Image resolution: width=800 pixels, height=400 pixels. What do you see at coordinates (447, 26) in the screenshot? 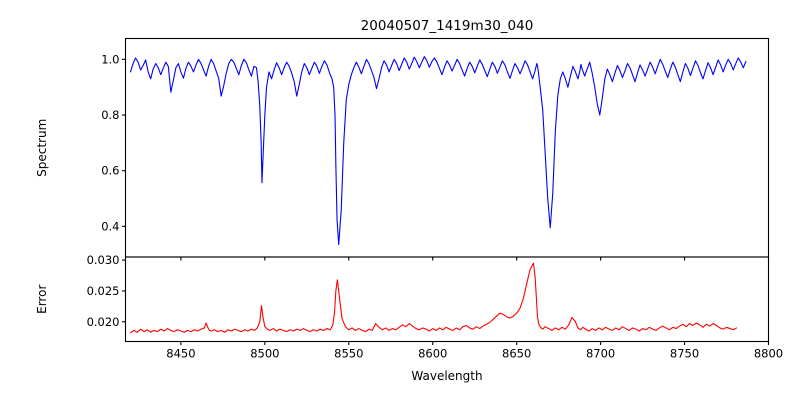
I see `chart-title: 20040507_1419m30_040` at bounding box center [447, 26].